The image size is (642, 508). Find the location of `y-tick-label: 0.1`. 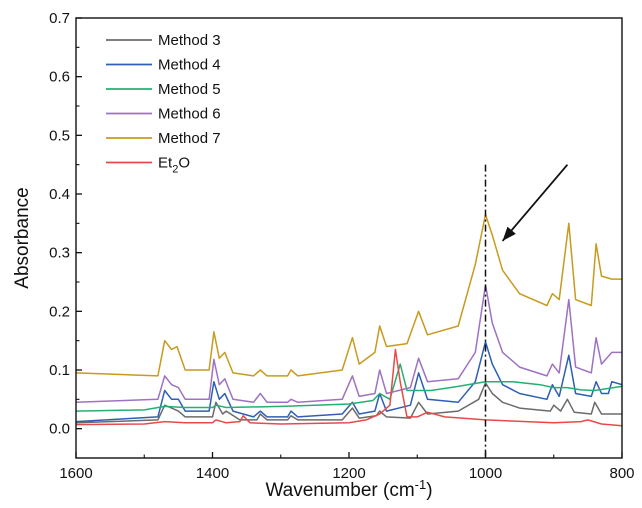

y-tick-label: 0.1 is located at coordinates (59, 370).